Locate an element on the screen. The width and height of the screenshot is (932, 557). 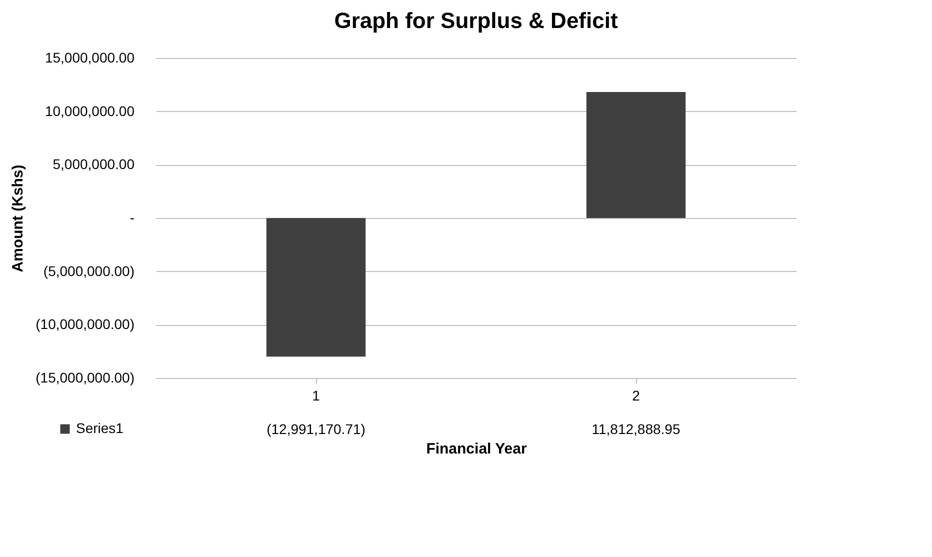
data-label: (12,991,170.71) is located at coordinates (316, 429).